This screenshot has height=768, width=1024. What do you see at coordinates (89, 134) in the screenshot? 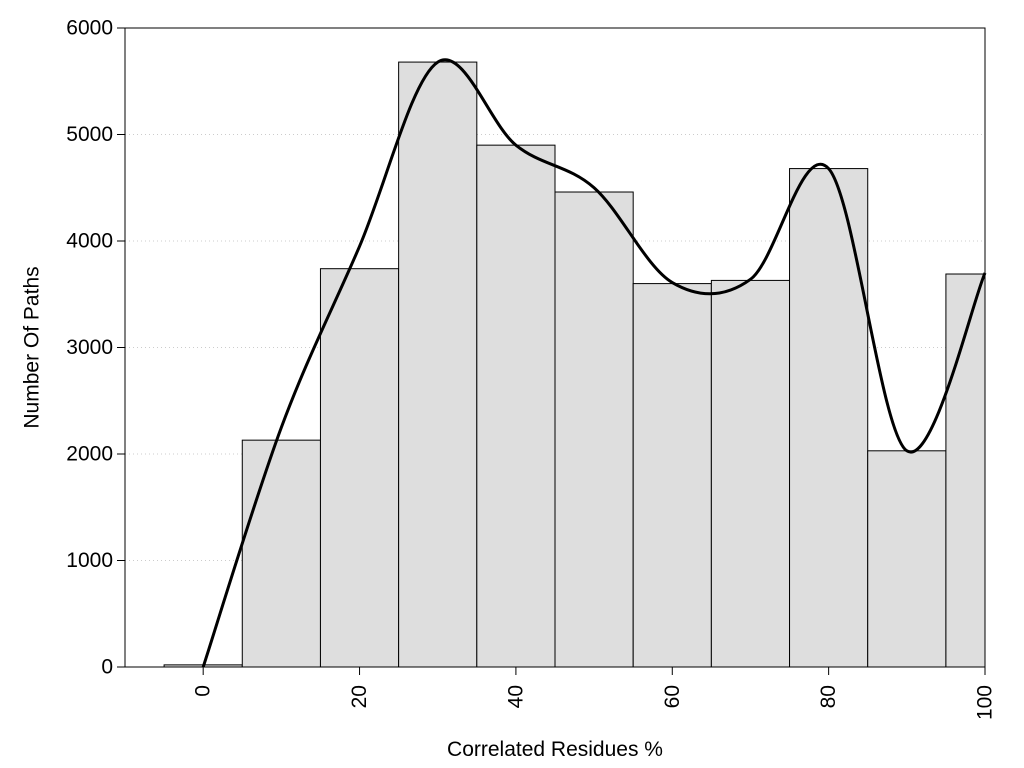
I see `y-tick-label-5: 5000` at bounding box center [89, 134].